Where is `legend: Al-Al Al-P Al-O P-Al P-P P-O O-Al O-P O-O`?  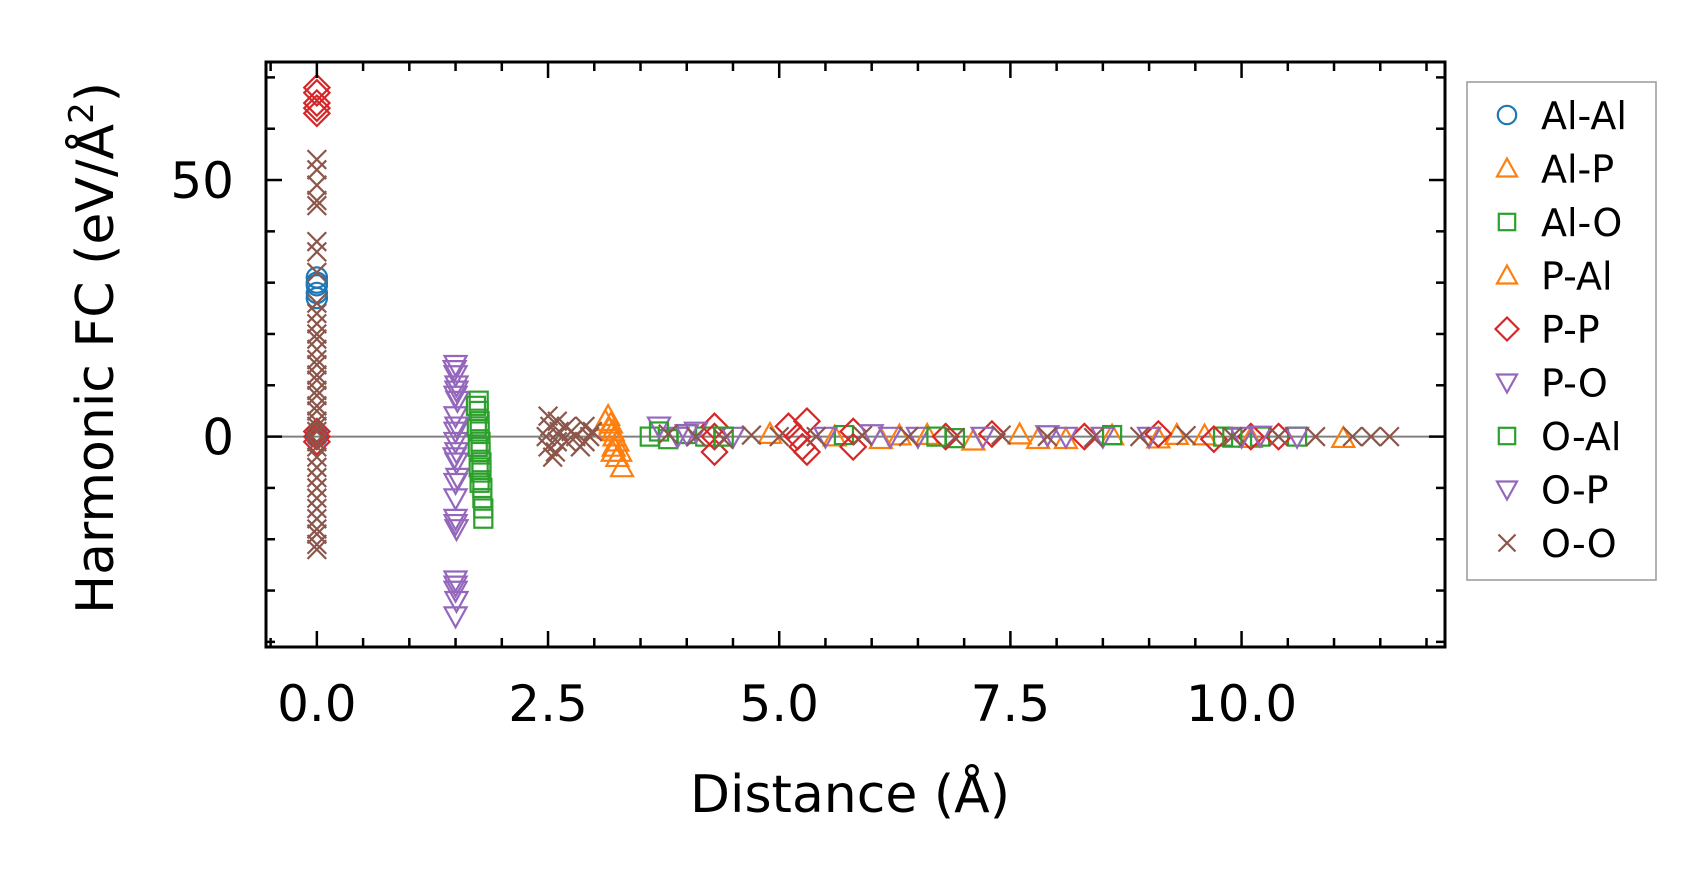 legend: Al-Al Al-P Al-O P-Al P-P P-O O-Al O-P O-O is located at coordinates (1561, 331).